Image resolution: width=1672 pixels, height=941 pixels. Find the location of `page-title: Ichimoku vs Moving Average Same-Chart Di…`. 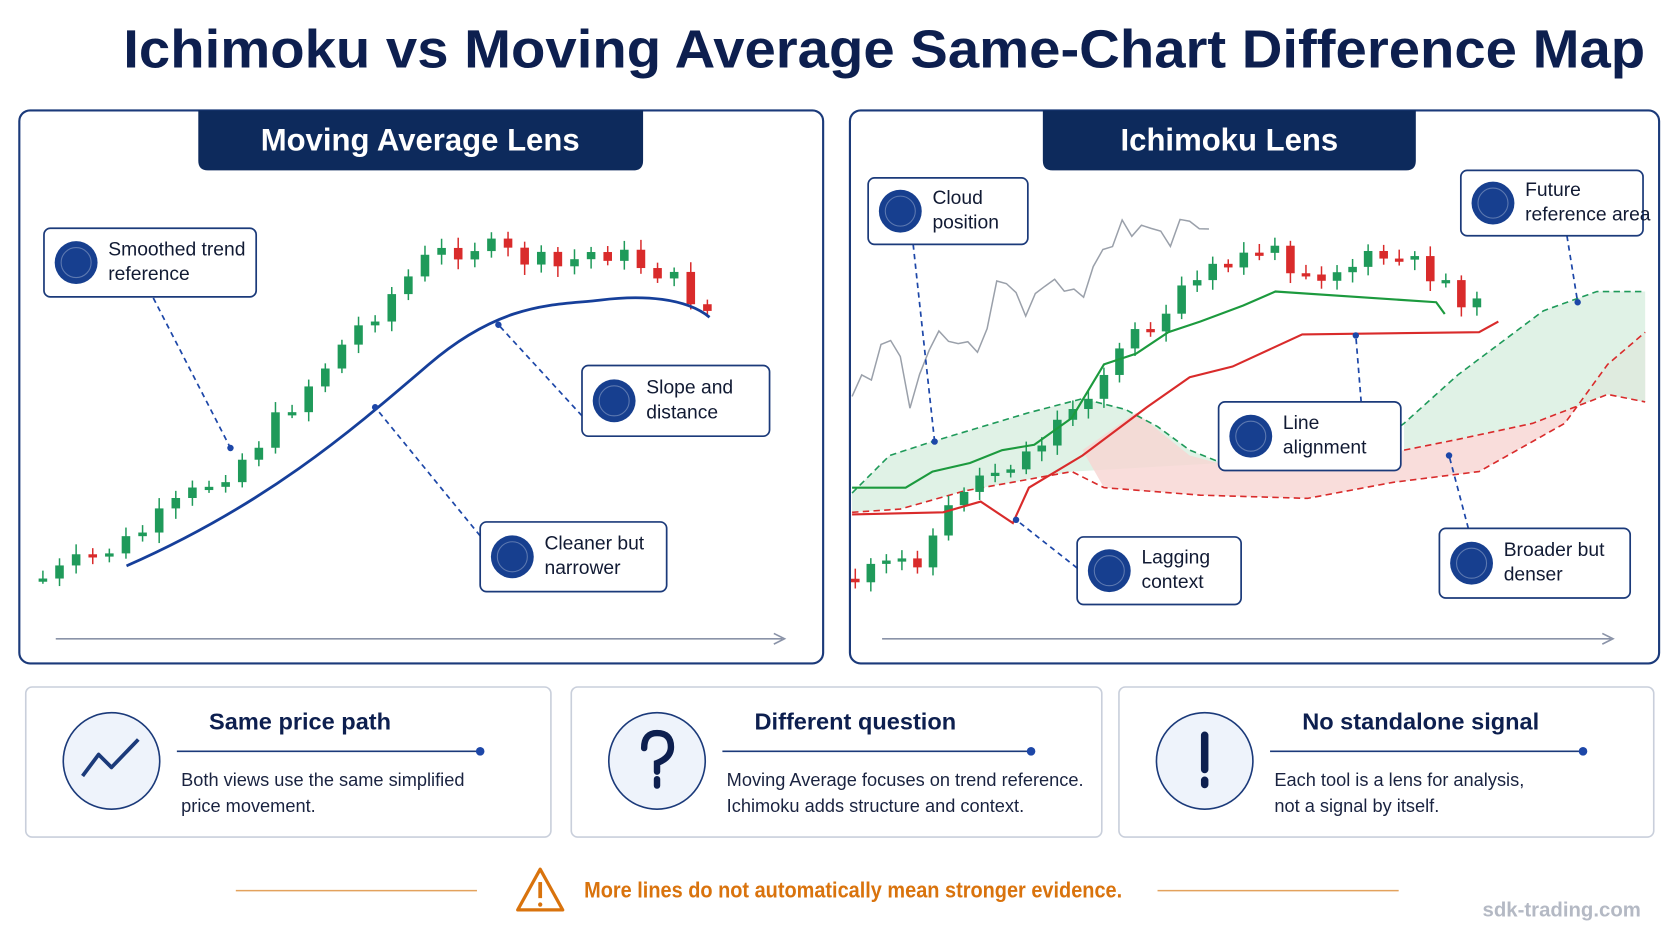

page-title: Ichimoku vs Moving Average Same-Chart Di… is located at coordinates (884, 50).